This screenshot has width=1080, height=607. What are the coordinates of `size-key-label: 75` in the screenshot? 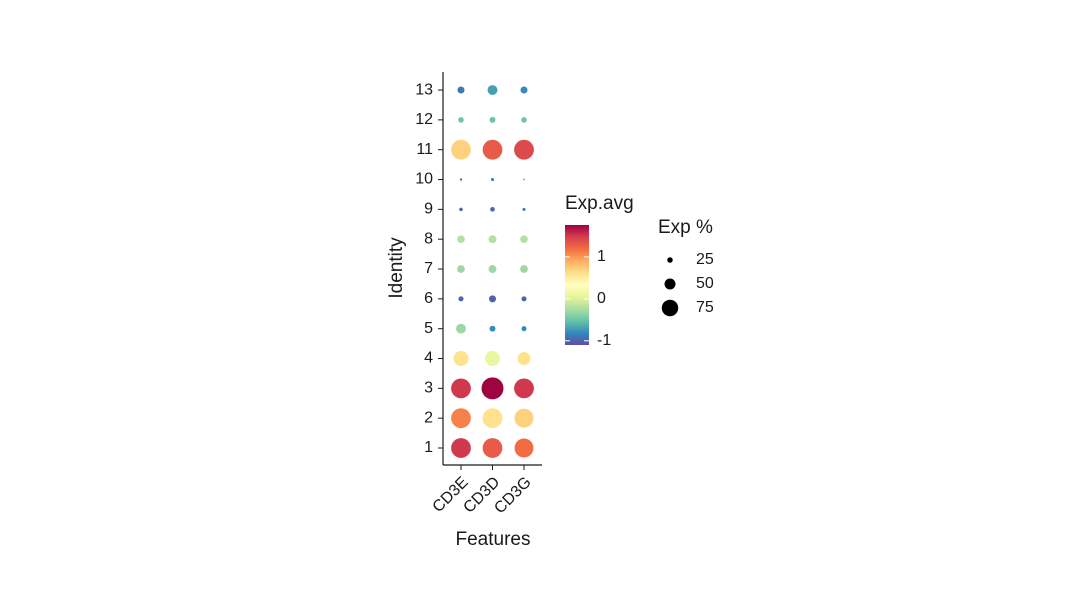 It's located at (705, 307).